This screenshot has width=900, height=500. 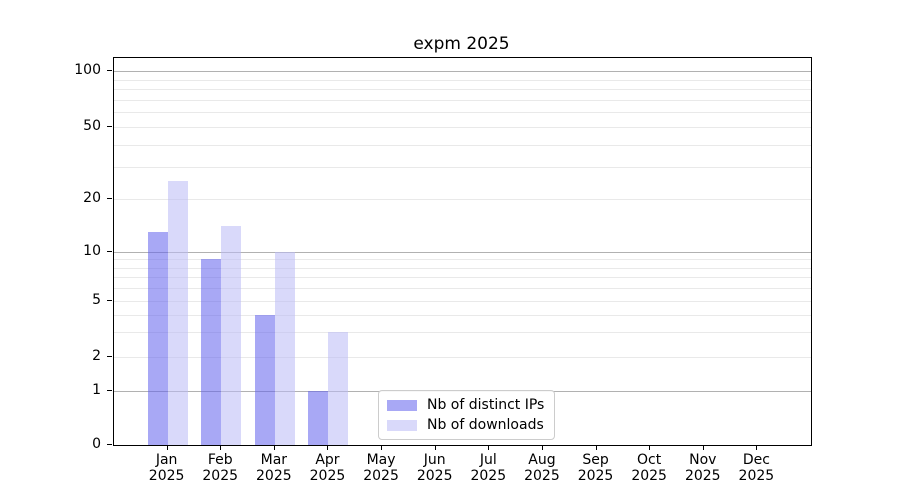 What do you see at coordinates (596, 447) in the screenshot?
I see `x-tick-mark-sep` at bounding box center [596, 447].